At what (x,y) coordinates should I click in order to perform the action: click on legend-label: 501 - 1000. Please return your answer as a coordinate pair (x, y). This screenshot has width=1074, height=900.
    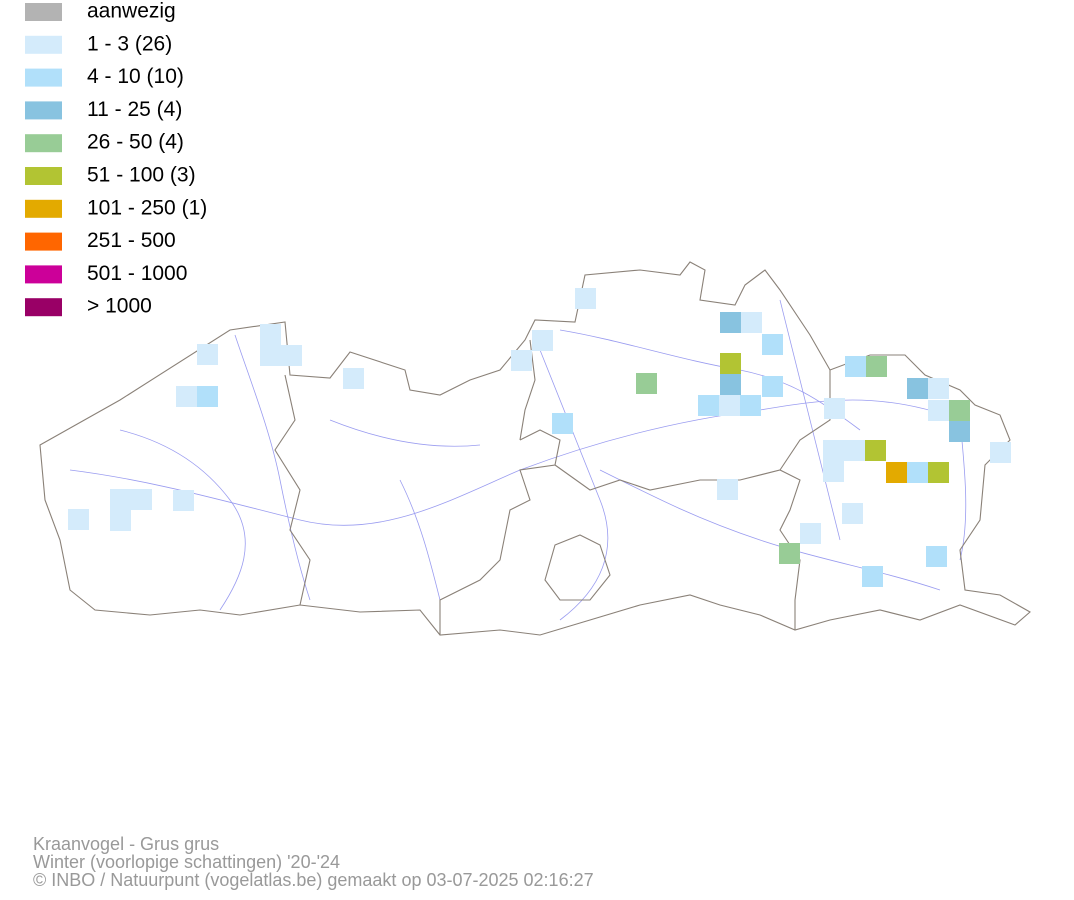
    Looking at the image, I should click on (137, 273).